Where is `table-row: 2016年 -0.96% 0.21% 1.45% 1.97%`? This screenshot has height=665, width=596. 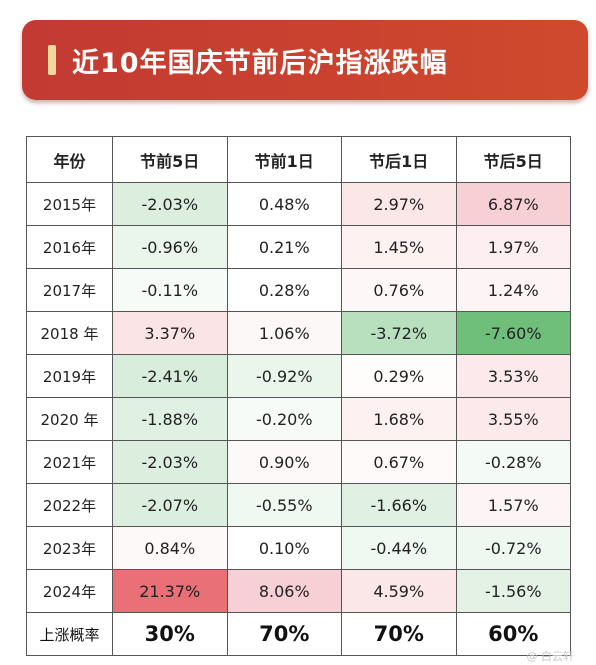
table-row: 2016年 -0.96% 0.21% 1.45% 1.97% is located at coordinates (298, 247).